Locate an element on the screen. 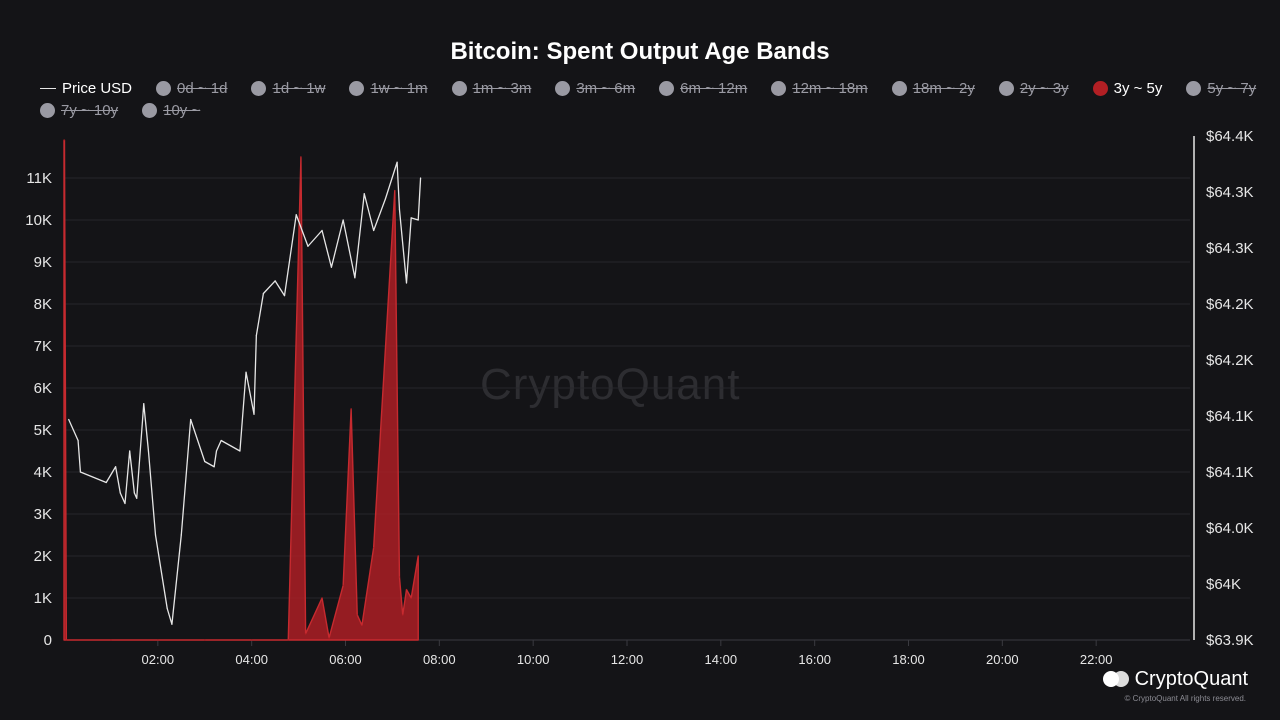 The width and height of the screenshot is (1280, 720). legend-item: 0d ~ 1d is located at coordinates (191, 88).